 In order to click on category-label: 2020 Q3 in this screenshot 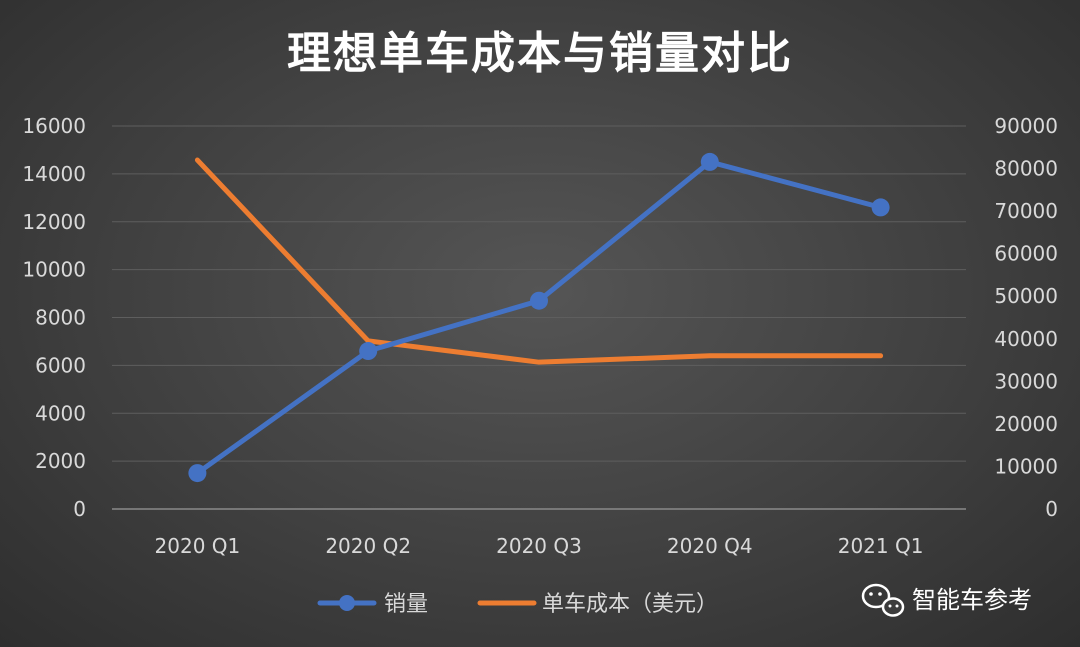, I will do `click(539, 546)`.